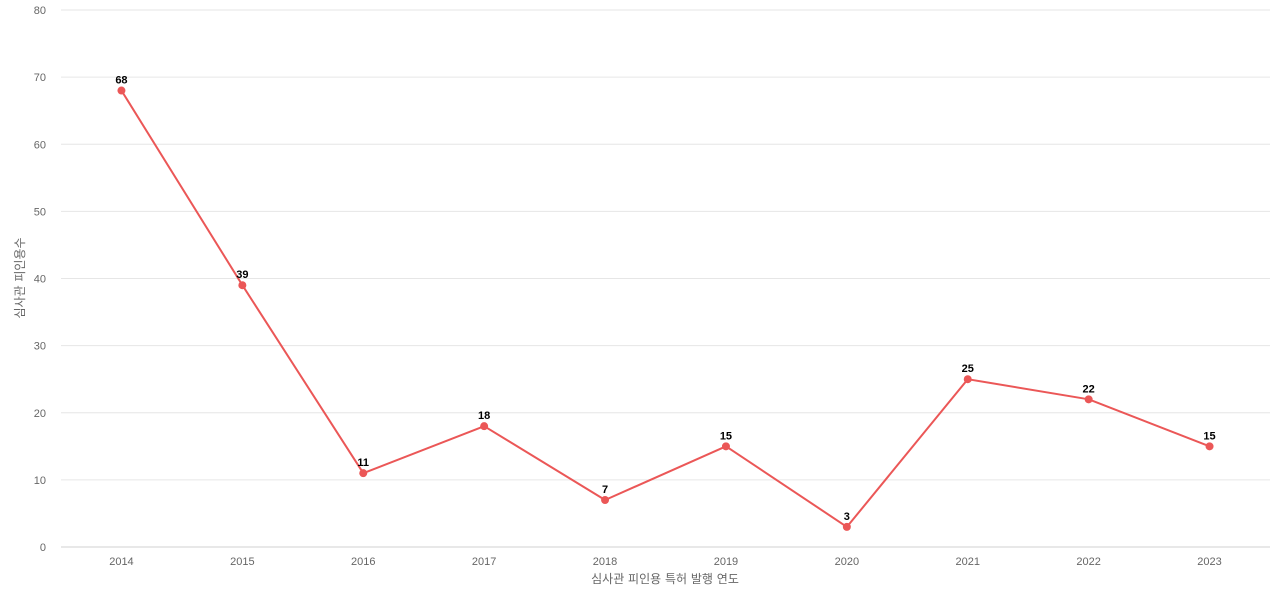 The width and height of the screenshot is (1280, 600). Describe the element at coordinates (665, 562) in the screenshot. I see `x-axis: 2014 2015 2016 2017 2018 2019 2020 2021 2022 2023` at that location.